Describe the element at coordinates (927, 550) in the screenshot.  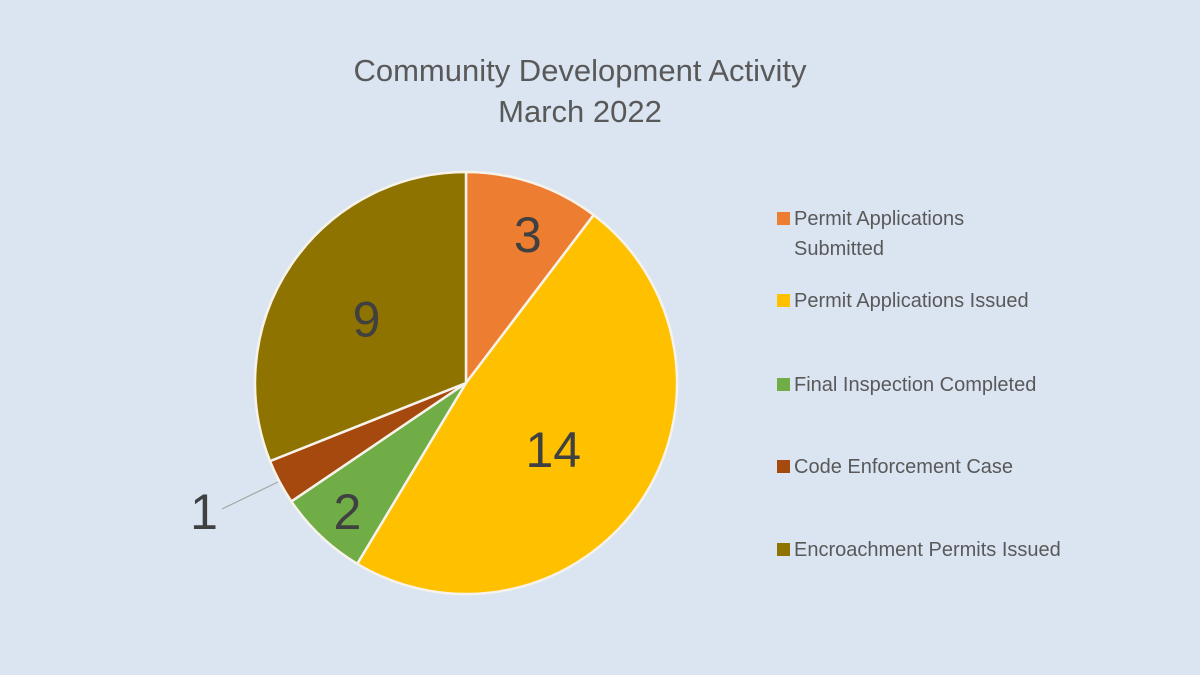
I see `legend-label: Encroachment Permits Issued` at that location.